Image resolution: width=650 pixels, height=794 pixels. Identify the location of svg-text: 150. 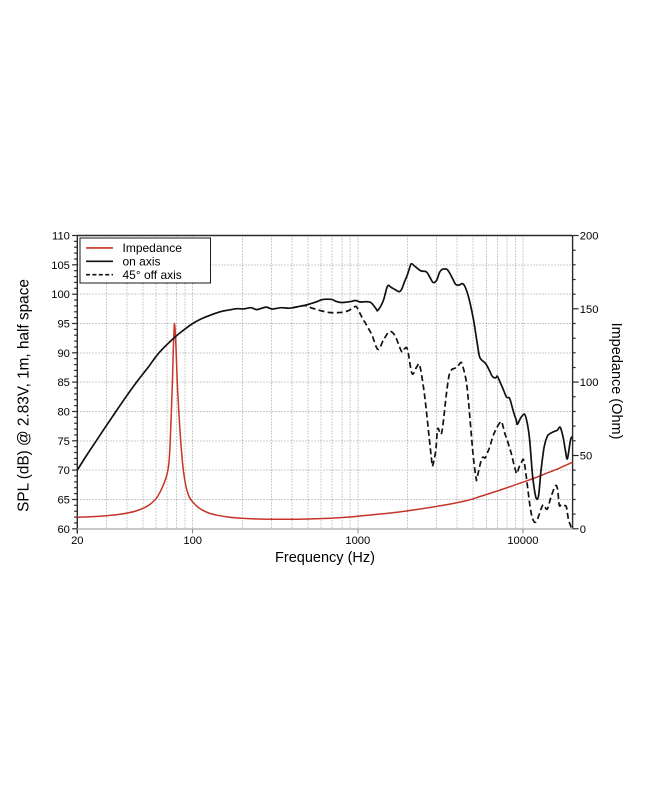
(589, 310).